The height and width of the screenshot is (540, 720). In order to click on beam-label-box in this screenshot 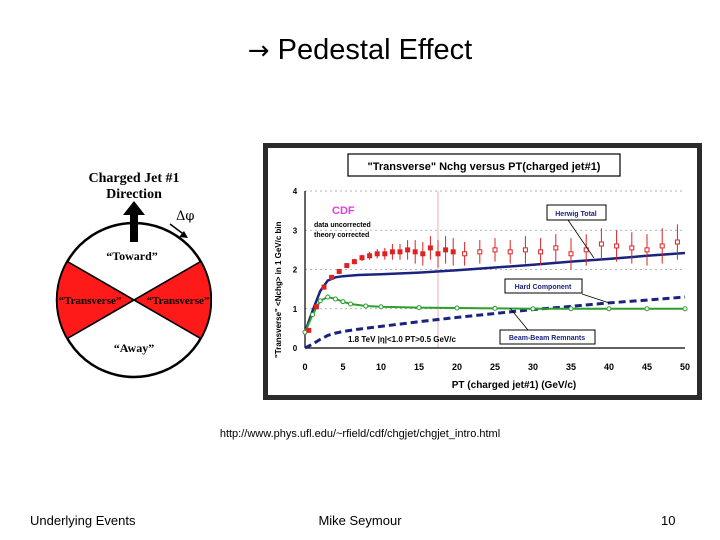, I will do `click(547, 337)`.